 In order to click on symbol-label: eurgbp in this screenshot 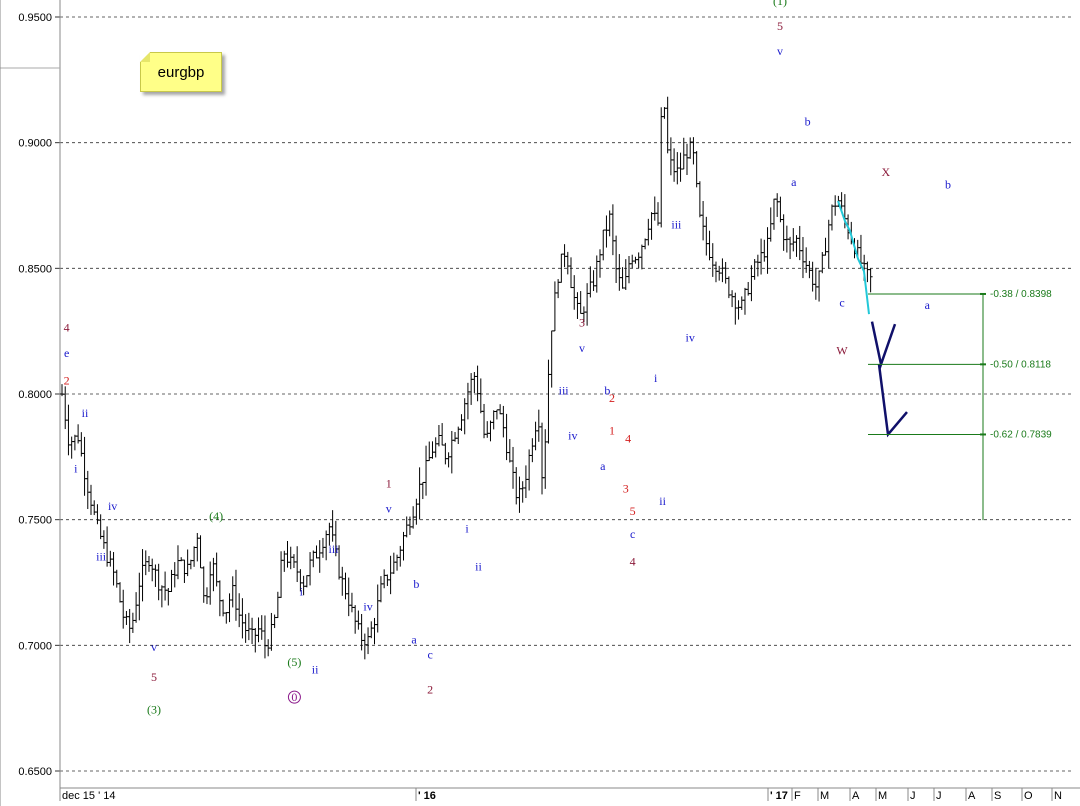, I will do `click(181, 72)`.